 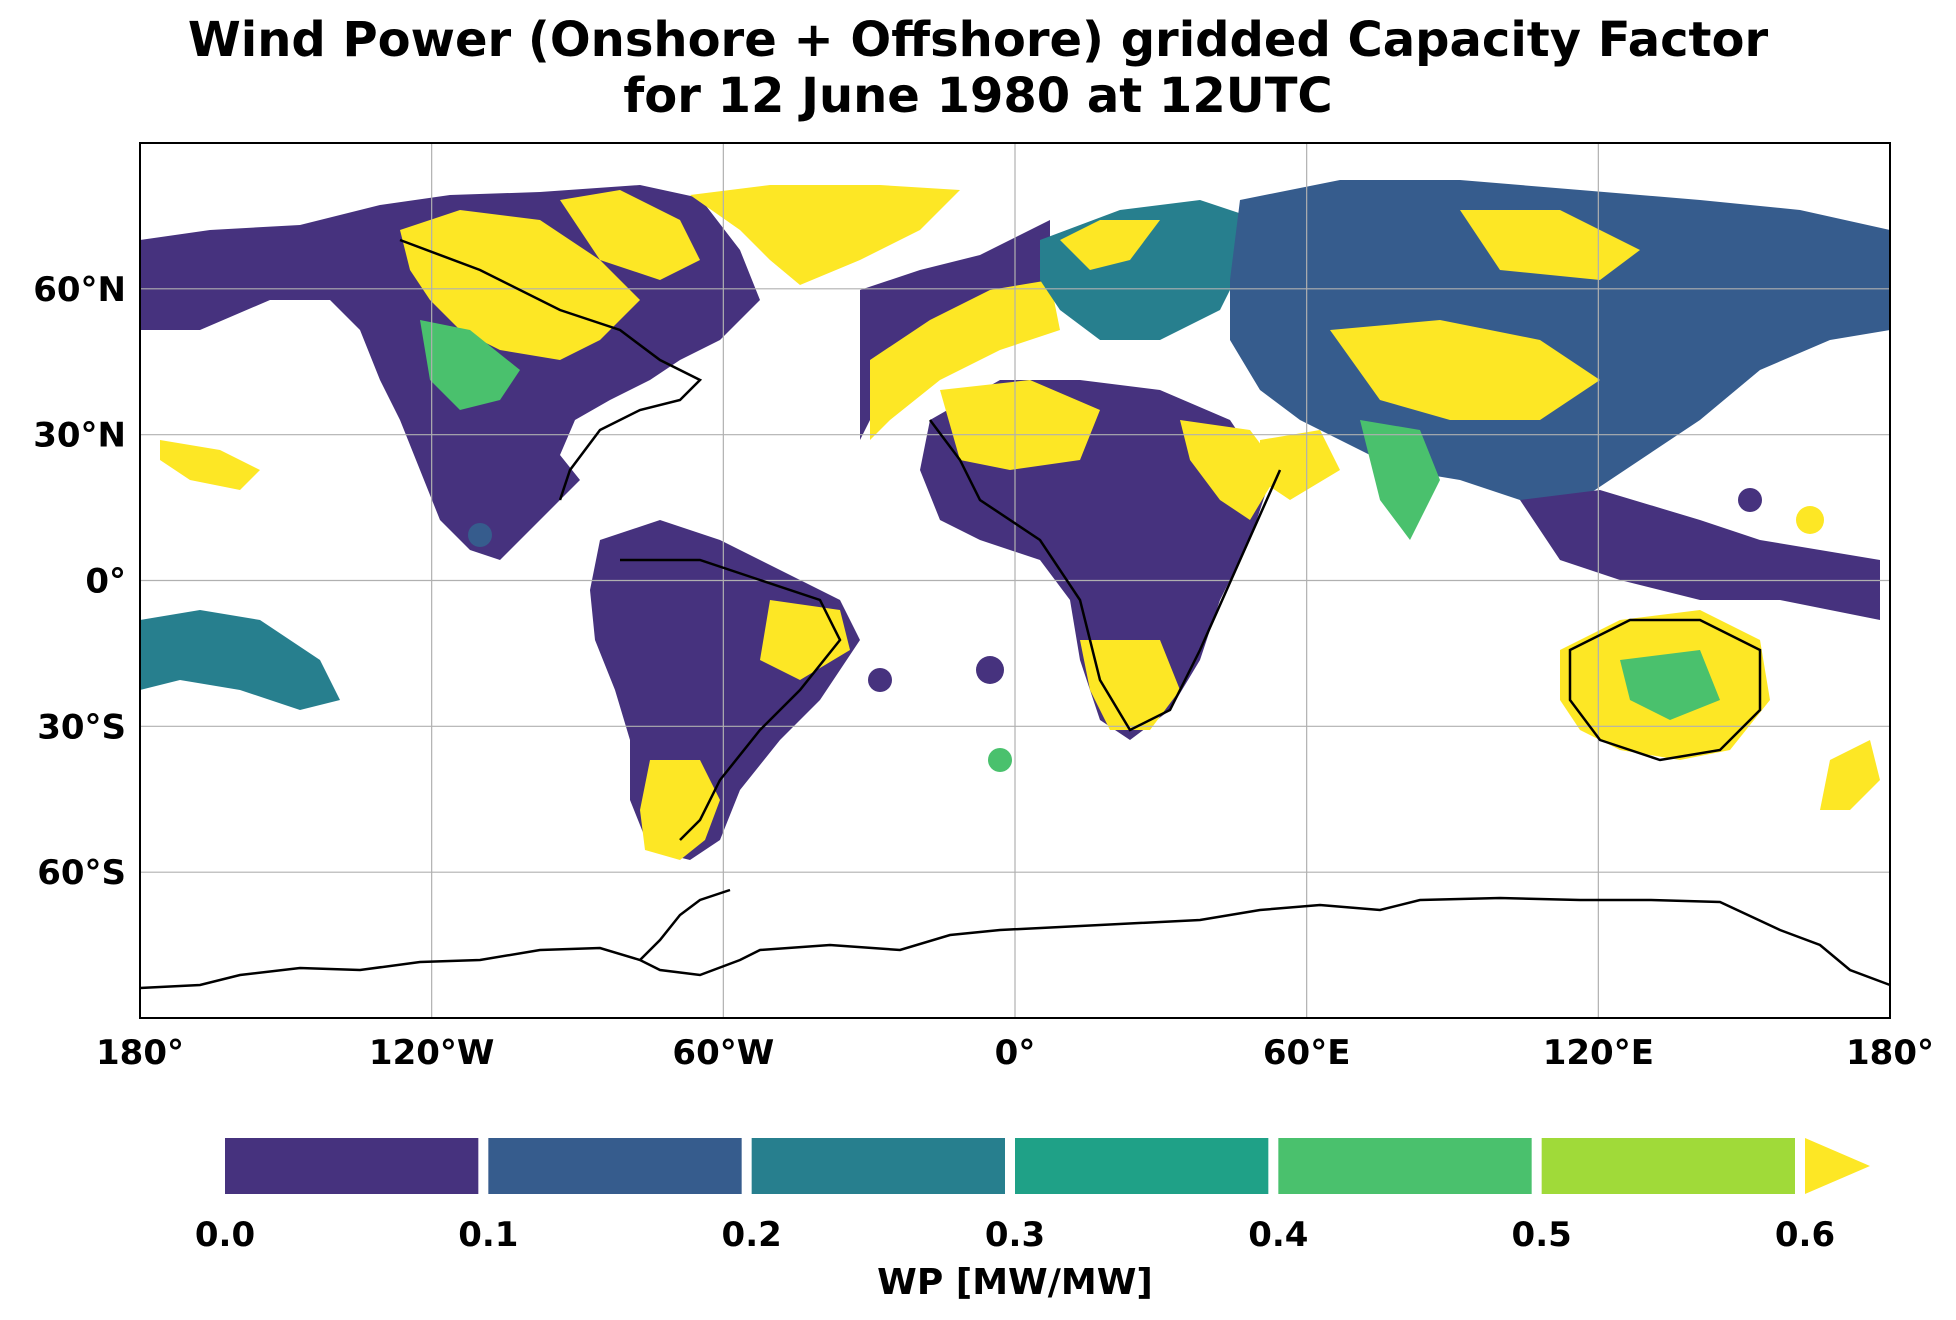 I want to click on land-africa, so click(x=1095, y=560).